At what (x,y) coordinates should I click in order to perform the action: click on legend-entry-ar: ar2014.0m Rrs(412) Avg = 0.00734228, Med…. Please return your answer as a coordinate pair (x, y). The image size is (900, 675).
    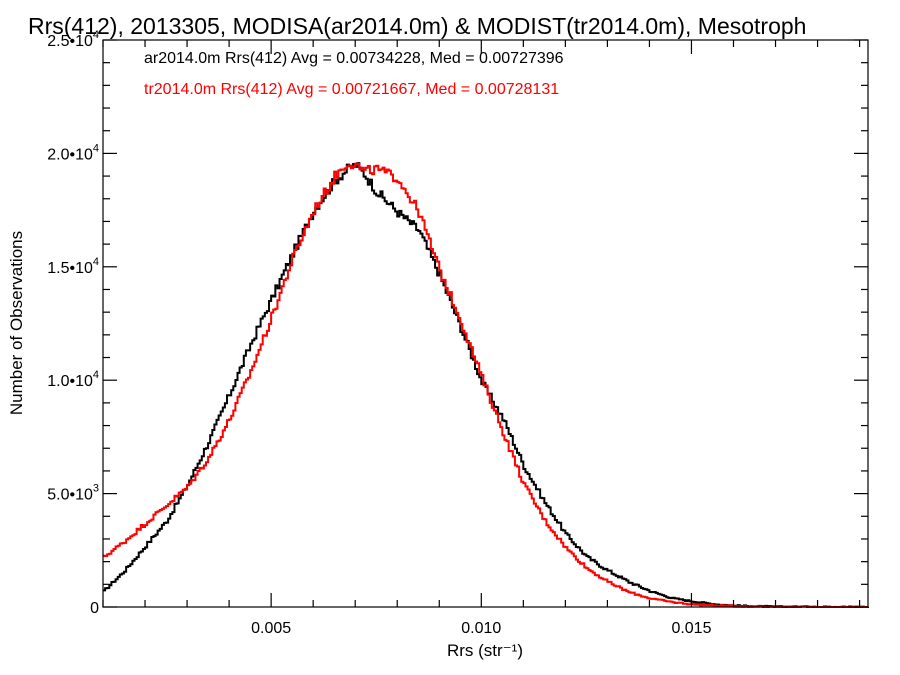
    Looking at the image, I should click on (354, 58).